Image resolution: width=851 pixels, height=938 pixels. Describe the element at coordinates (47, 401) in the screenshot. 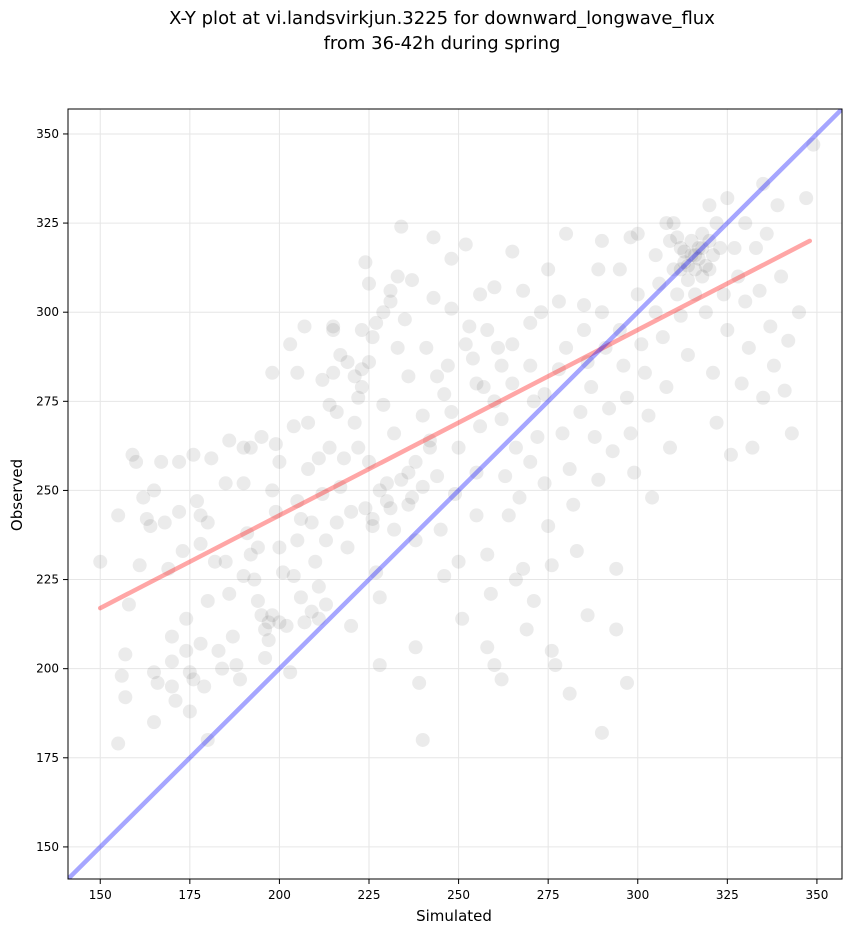

I see `y-tick-label: 275` at that location.